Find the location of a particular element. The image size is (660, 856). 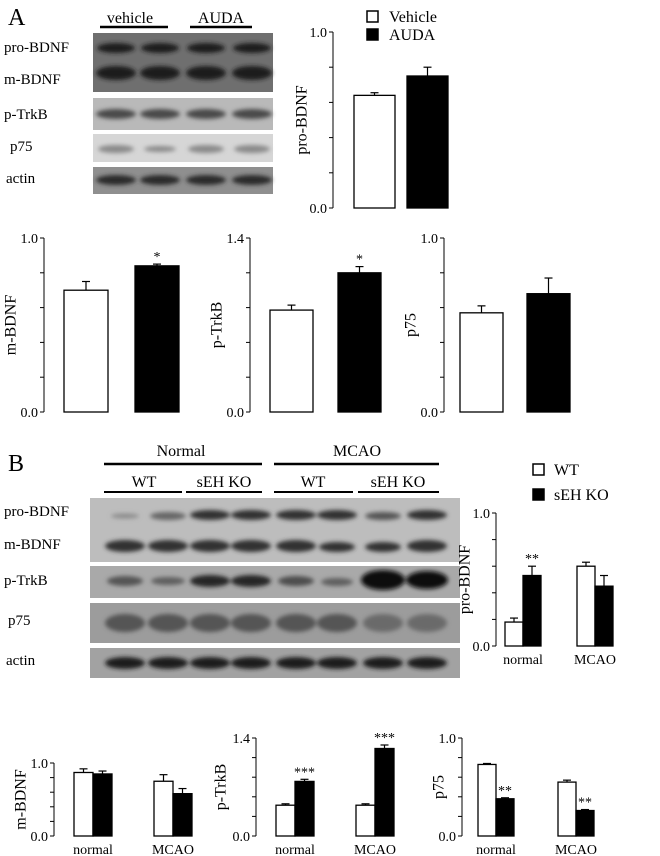

blot-strip-p75-a is located at coordinates (183, 148).